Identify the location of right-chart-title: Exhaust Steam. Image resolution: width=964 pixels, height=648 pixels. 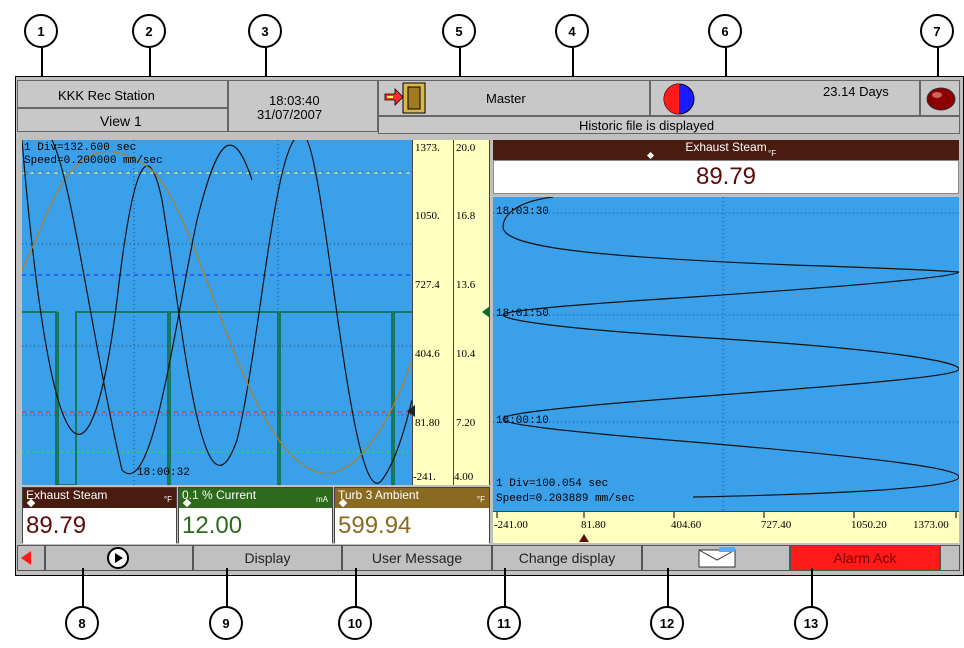
(726, 147).